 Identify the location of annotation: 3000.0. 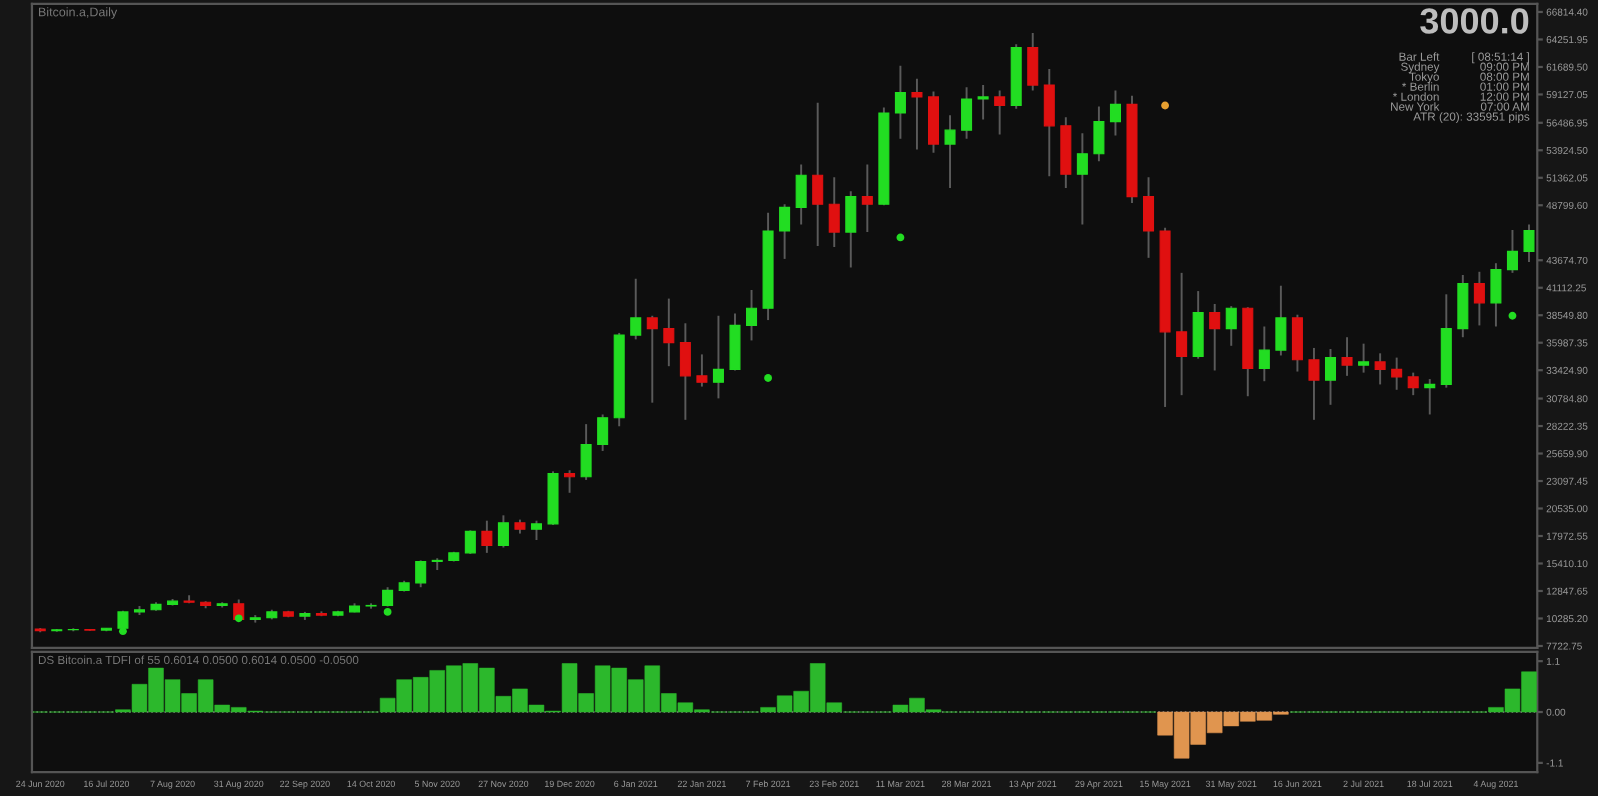
(1474, 21).